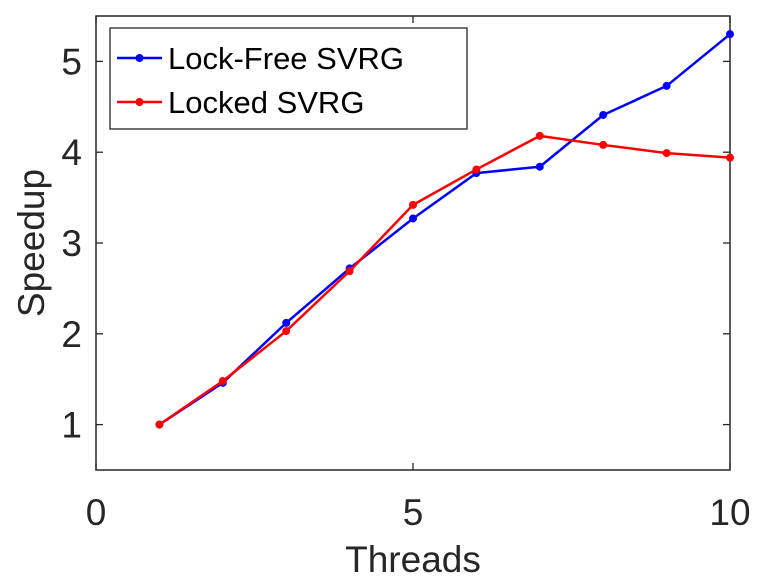 The image size is (762, 587). I want to click on y-tick-label-5: 5, so click(71, 61).